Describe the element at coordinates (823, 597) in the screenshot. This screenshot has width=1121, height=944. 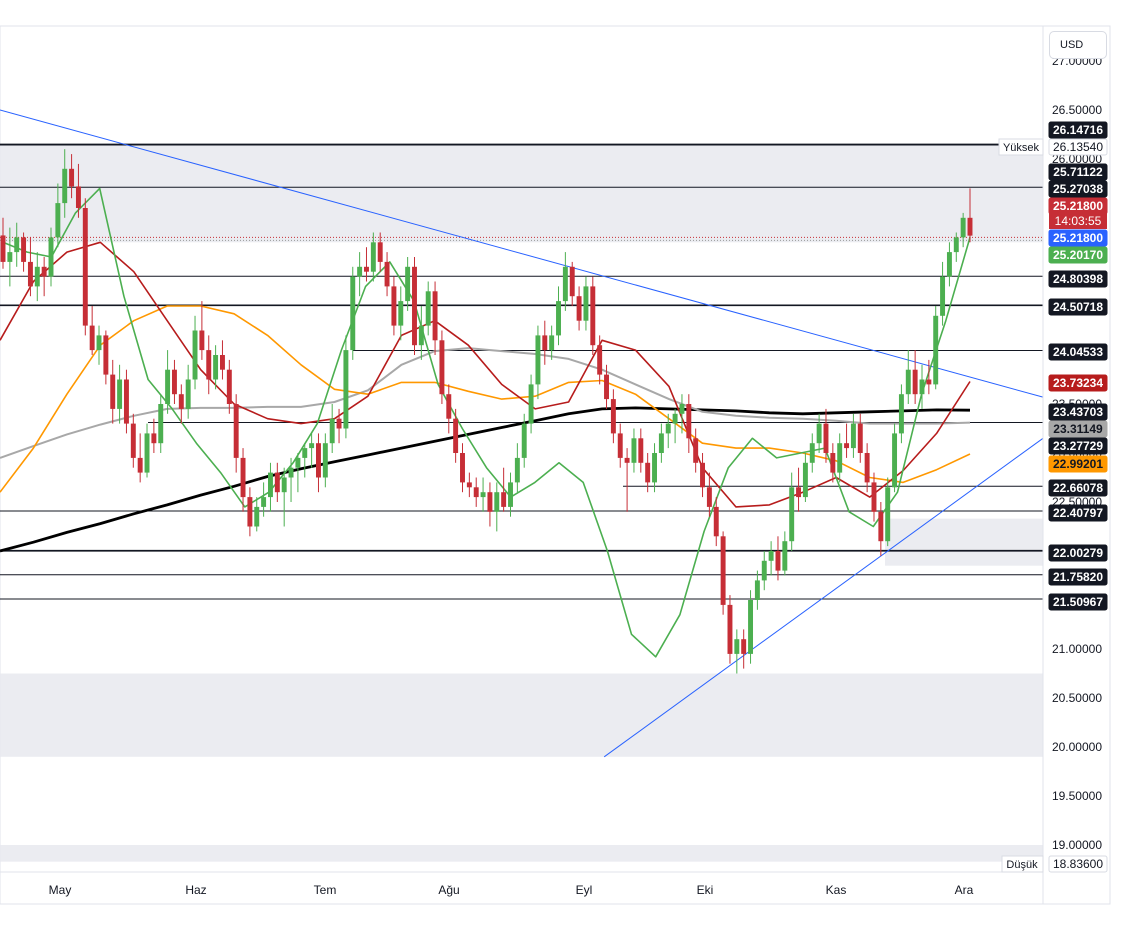
I see `trendline` at that location.